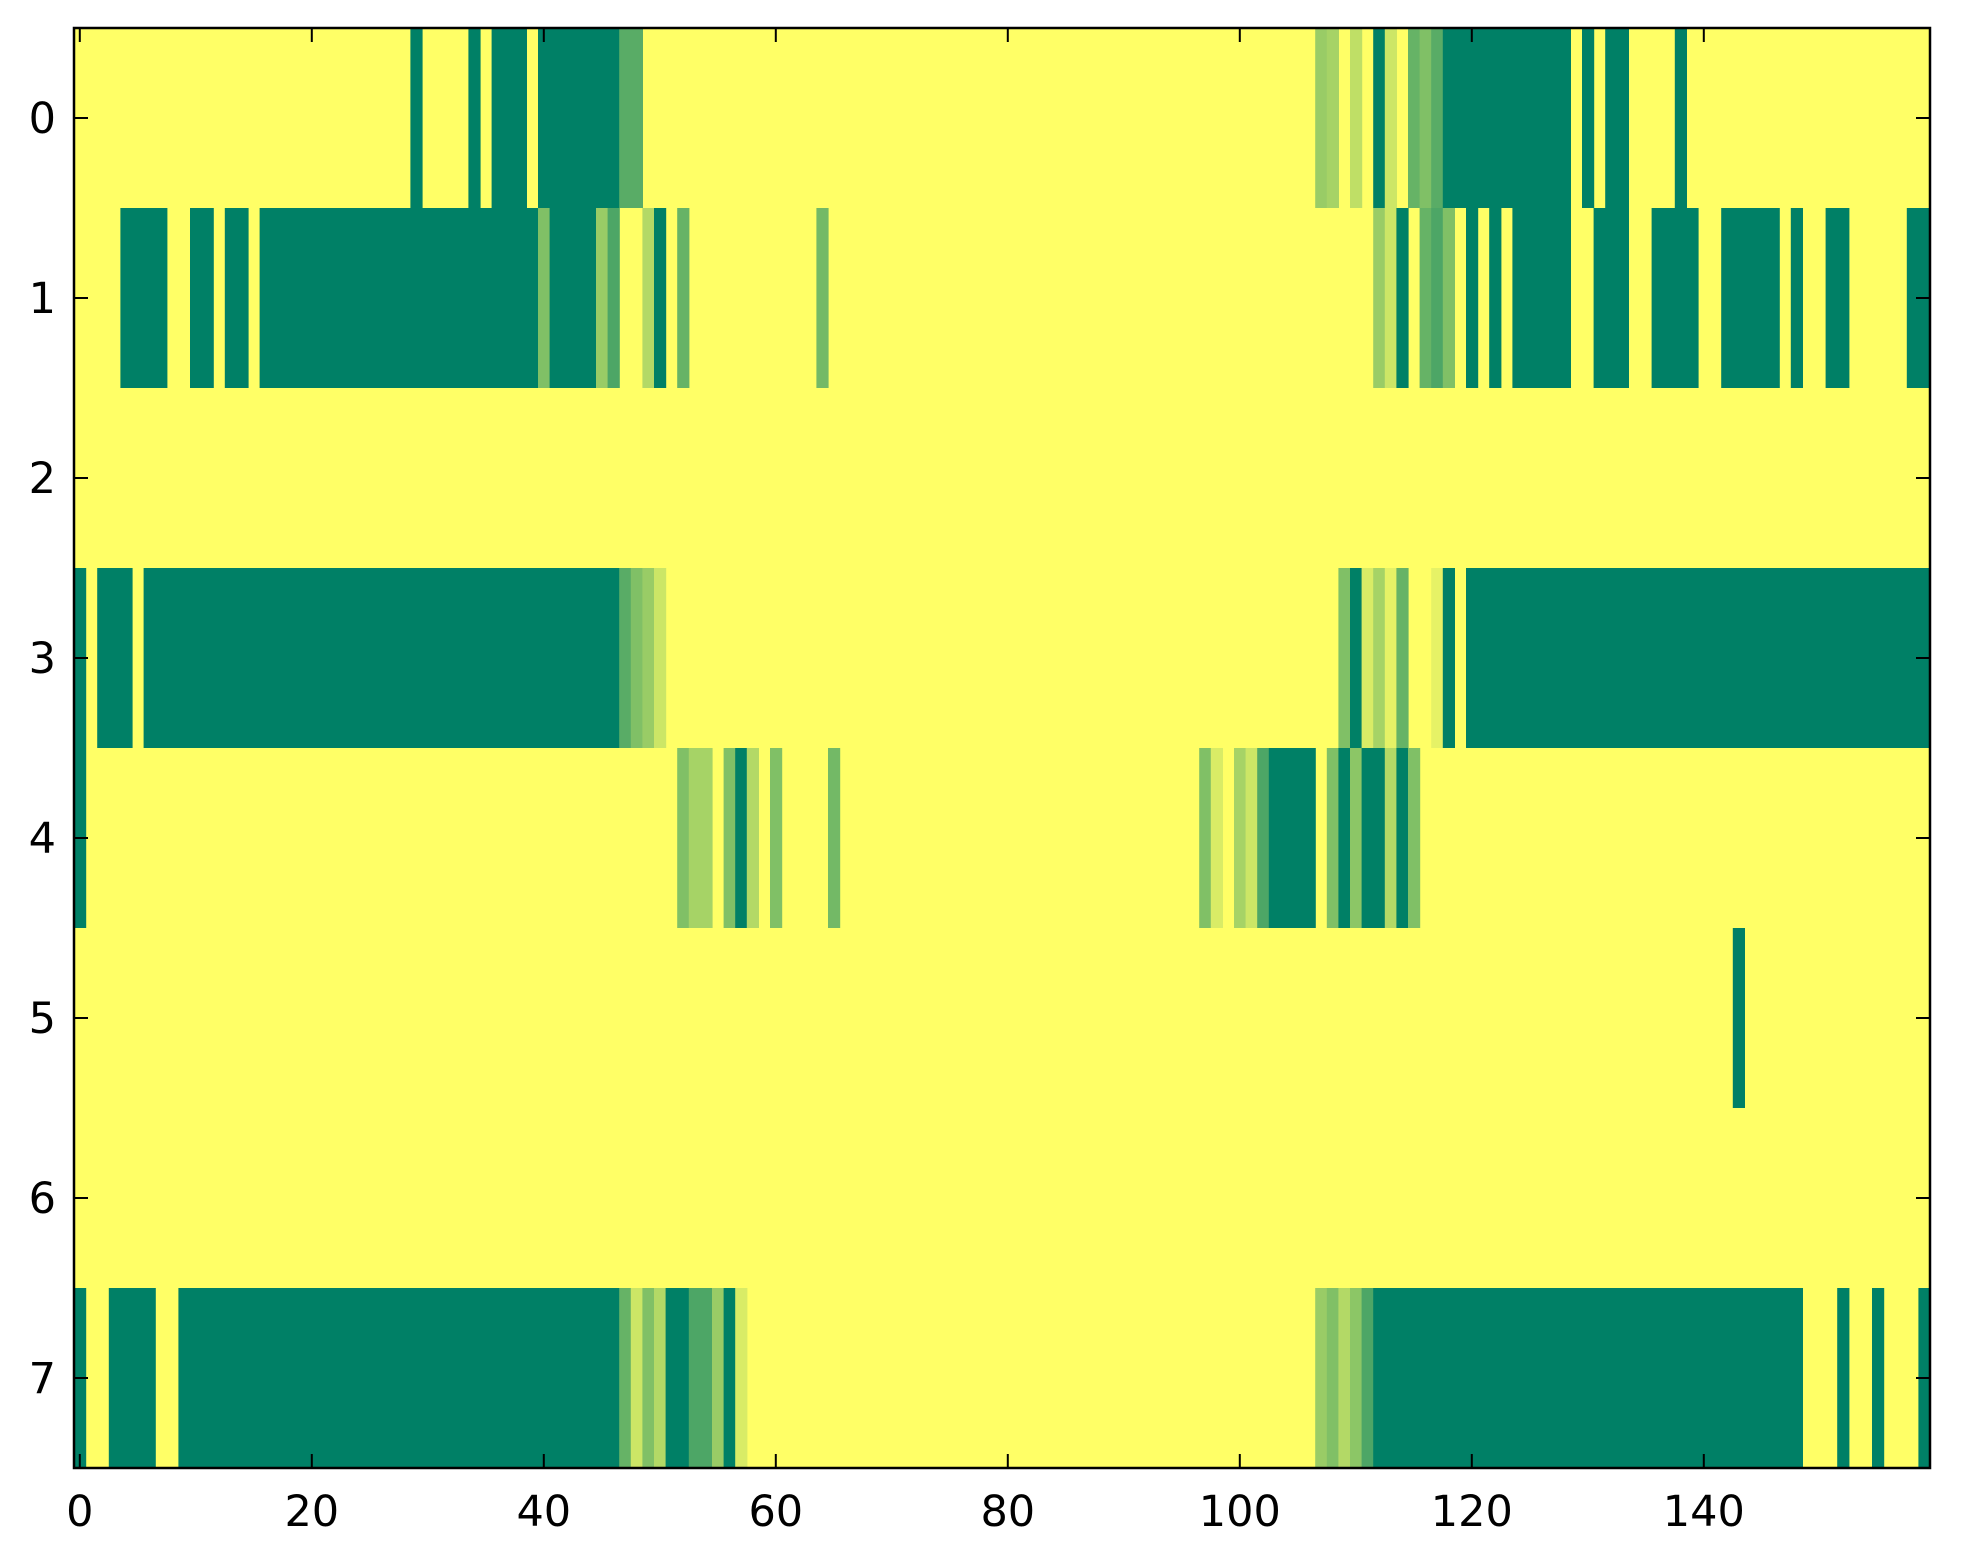 This screenshot has width=1963, height=1564. Describe the element at coordinates (775, 1512) in the screenshot. I see `x-tick-label: 60` at that location.